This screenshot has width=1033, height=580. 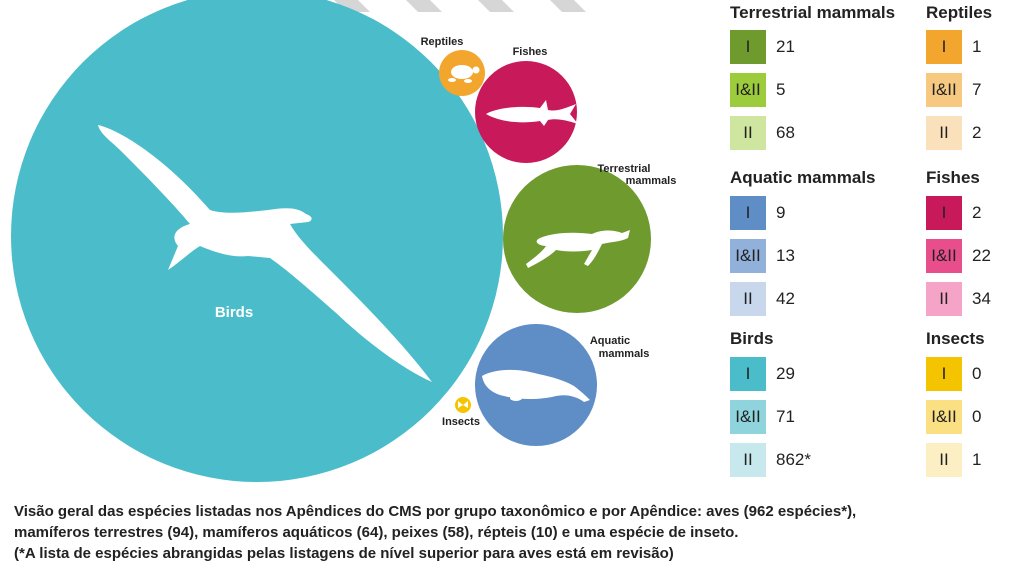 I want to click on appendix-value: 71, so click(x=785, y=416).